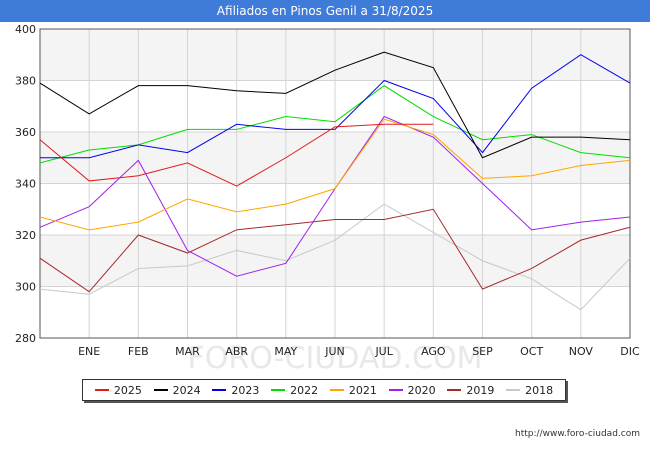 The width and height of the screenshot is (650, 450). Describe the element at coordinates (285, 351) in the screenshot. I see `x-tick-label: MAY` at that location.